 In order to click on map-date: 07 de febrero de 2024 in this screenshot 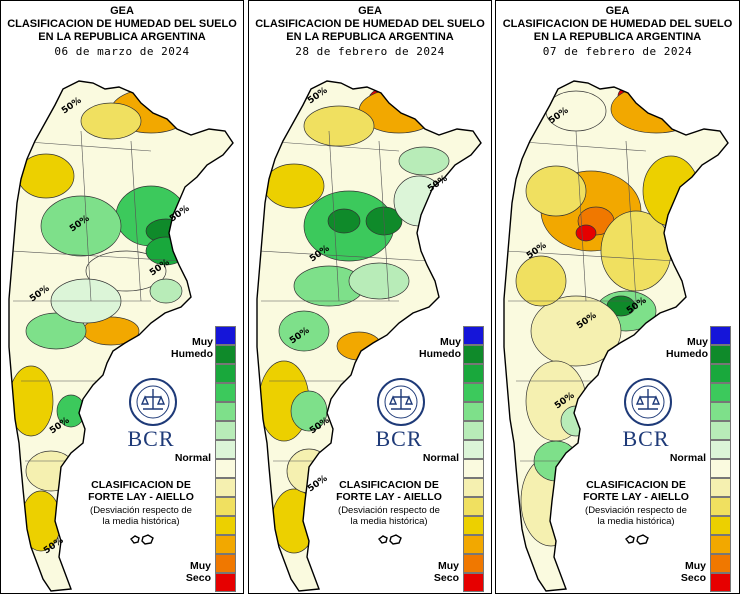, I will do `click(617, 51)`.